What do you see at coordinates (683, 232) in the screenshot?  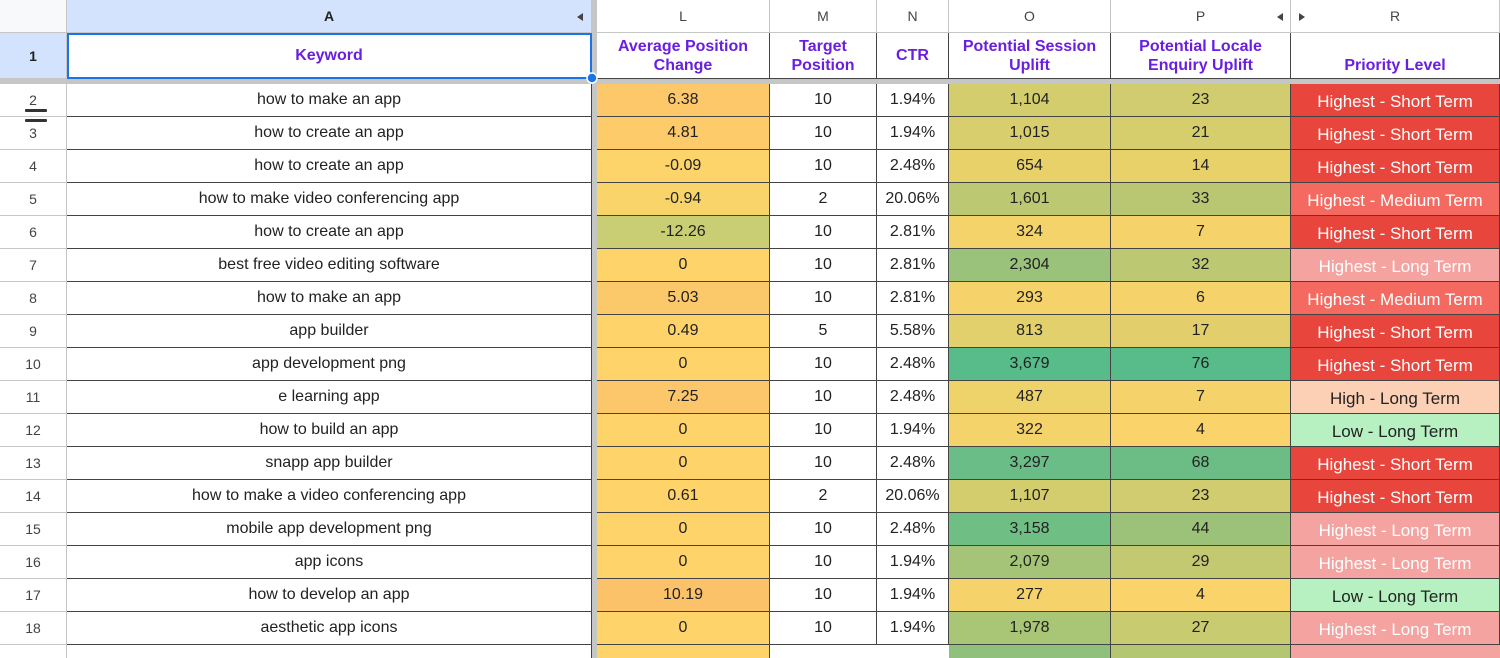 I see `data-cell: -12.26` at bounding box center [683, 232].